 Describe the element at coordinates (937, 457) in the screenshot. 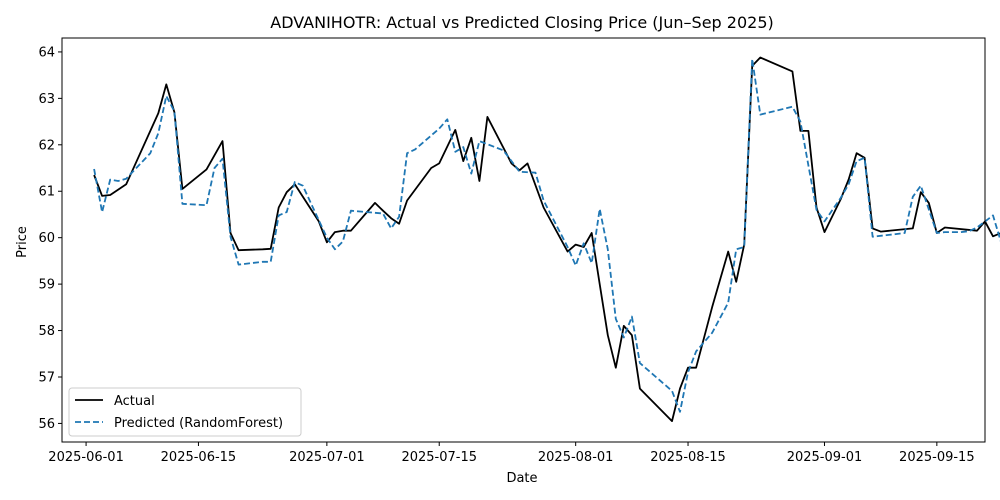

I see `x-tick-label: 2025-09-15` at that location.